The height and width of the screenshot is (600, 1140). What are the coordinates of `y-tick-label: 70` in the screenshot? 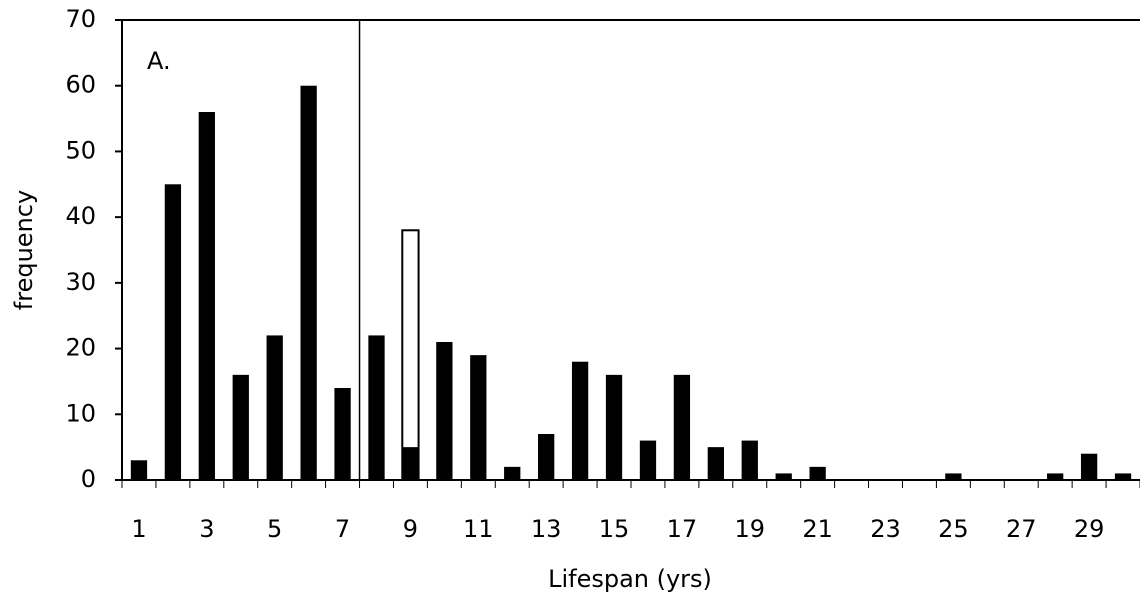 It's located at (80, 19).